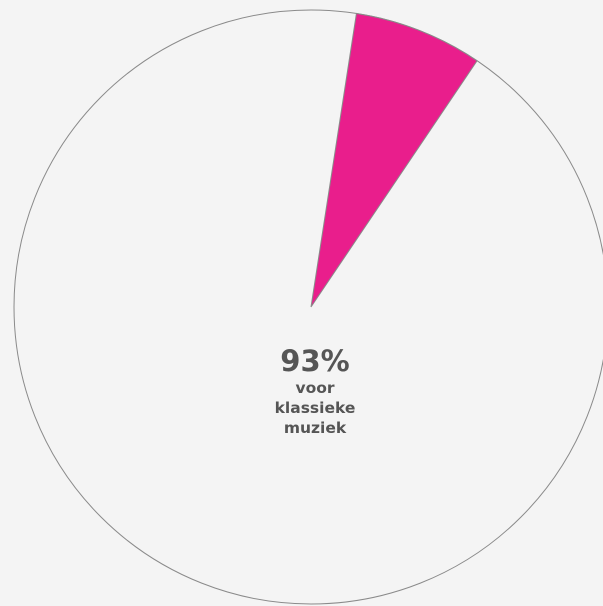 The image size is (603, 606). I want to click on label-line-2: klassieke, so click(315, 408).